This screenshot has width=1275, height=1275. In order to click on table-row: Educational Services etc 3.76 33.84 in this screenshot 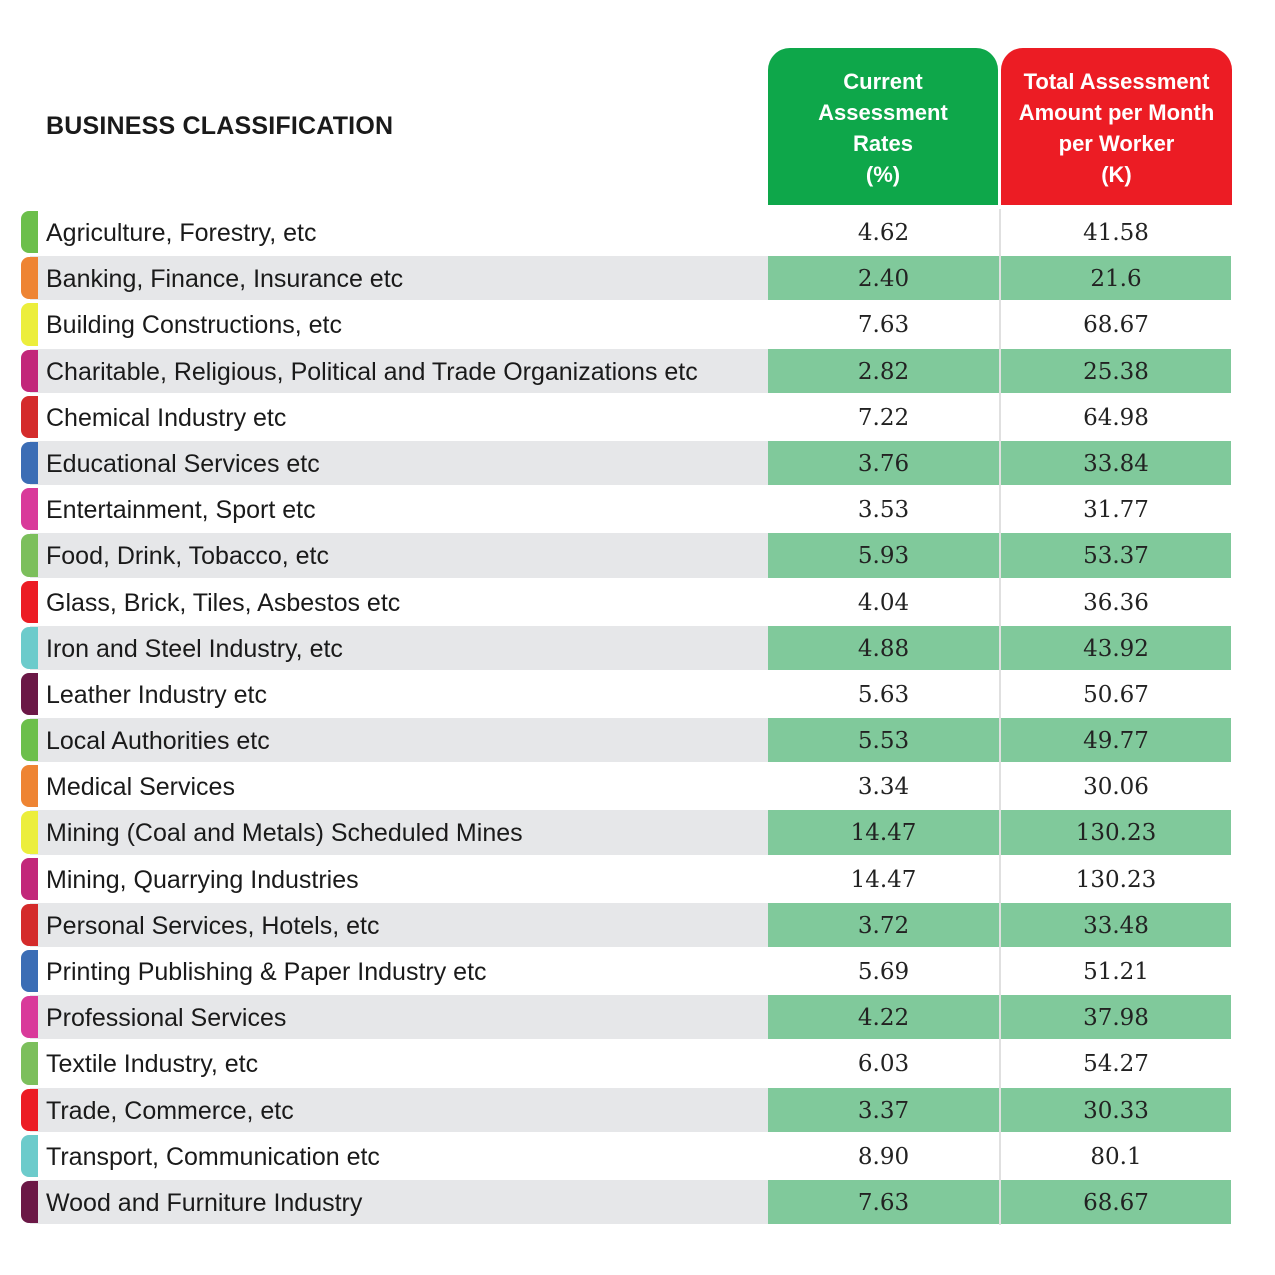, I will do `click(637, 463)`.